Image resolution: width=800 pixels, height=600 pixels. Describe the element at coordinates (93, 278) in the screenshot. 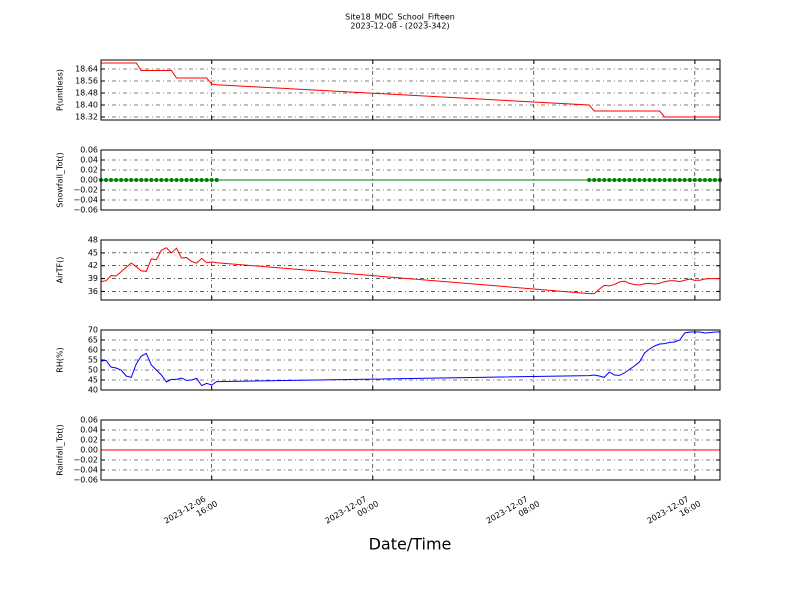

I see `y-tick-label: 39` at that location.